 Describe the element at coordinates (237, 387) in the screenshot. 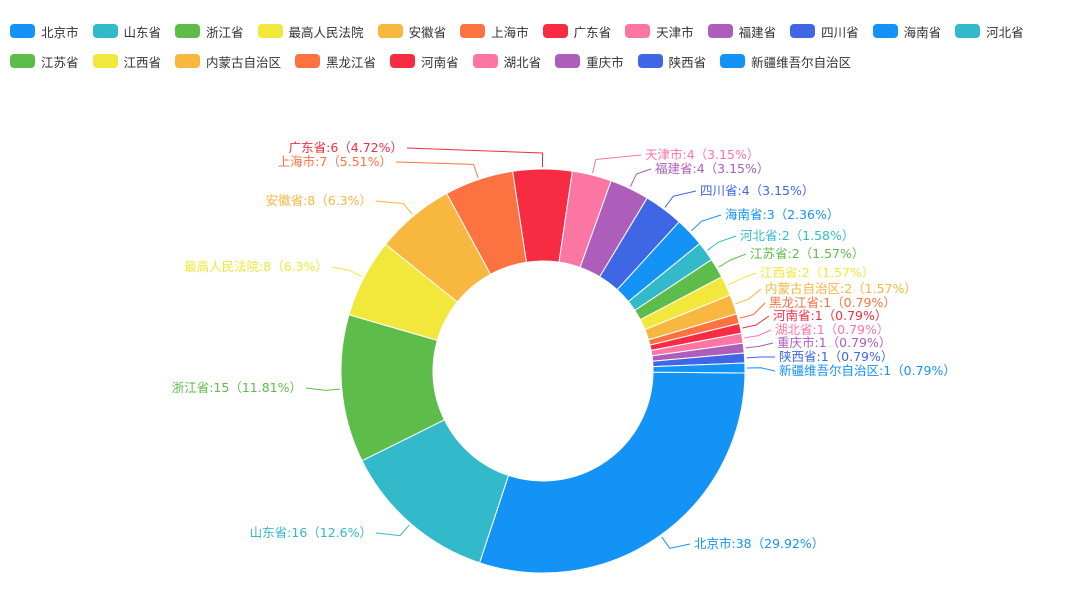

I see `slice-label: 浙江省:15（11.81%）` at that location.